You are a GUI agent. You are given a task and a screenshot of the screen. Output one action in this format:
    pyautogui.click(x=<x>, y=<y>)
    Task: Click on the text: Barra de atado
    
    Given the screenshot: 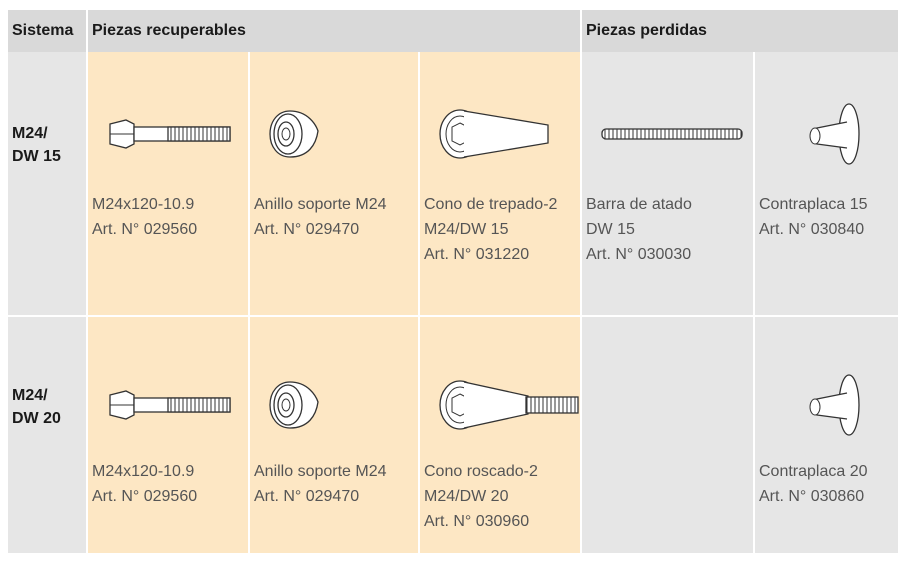 What is the action you would take?
    pyautogui.click(x=639, y=204)
    